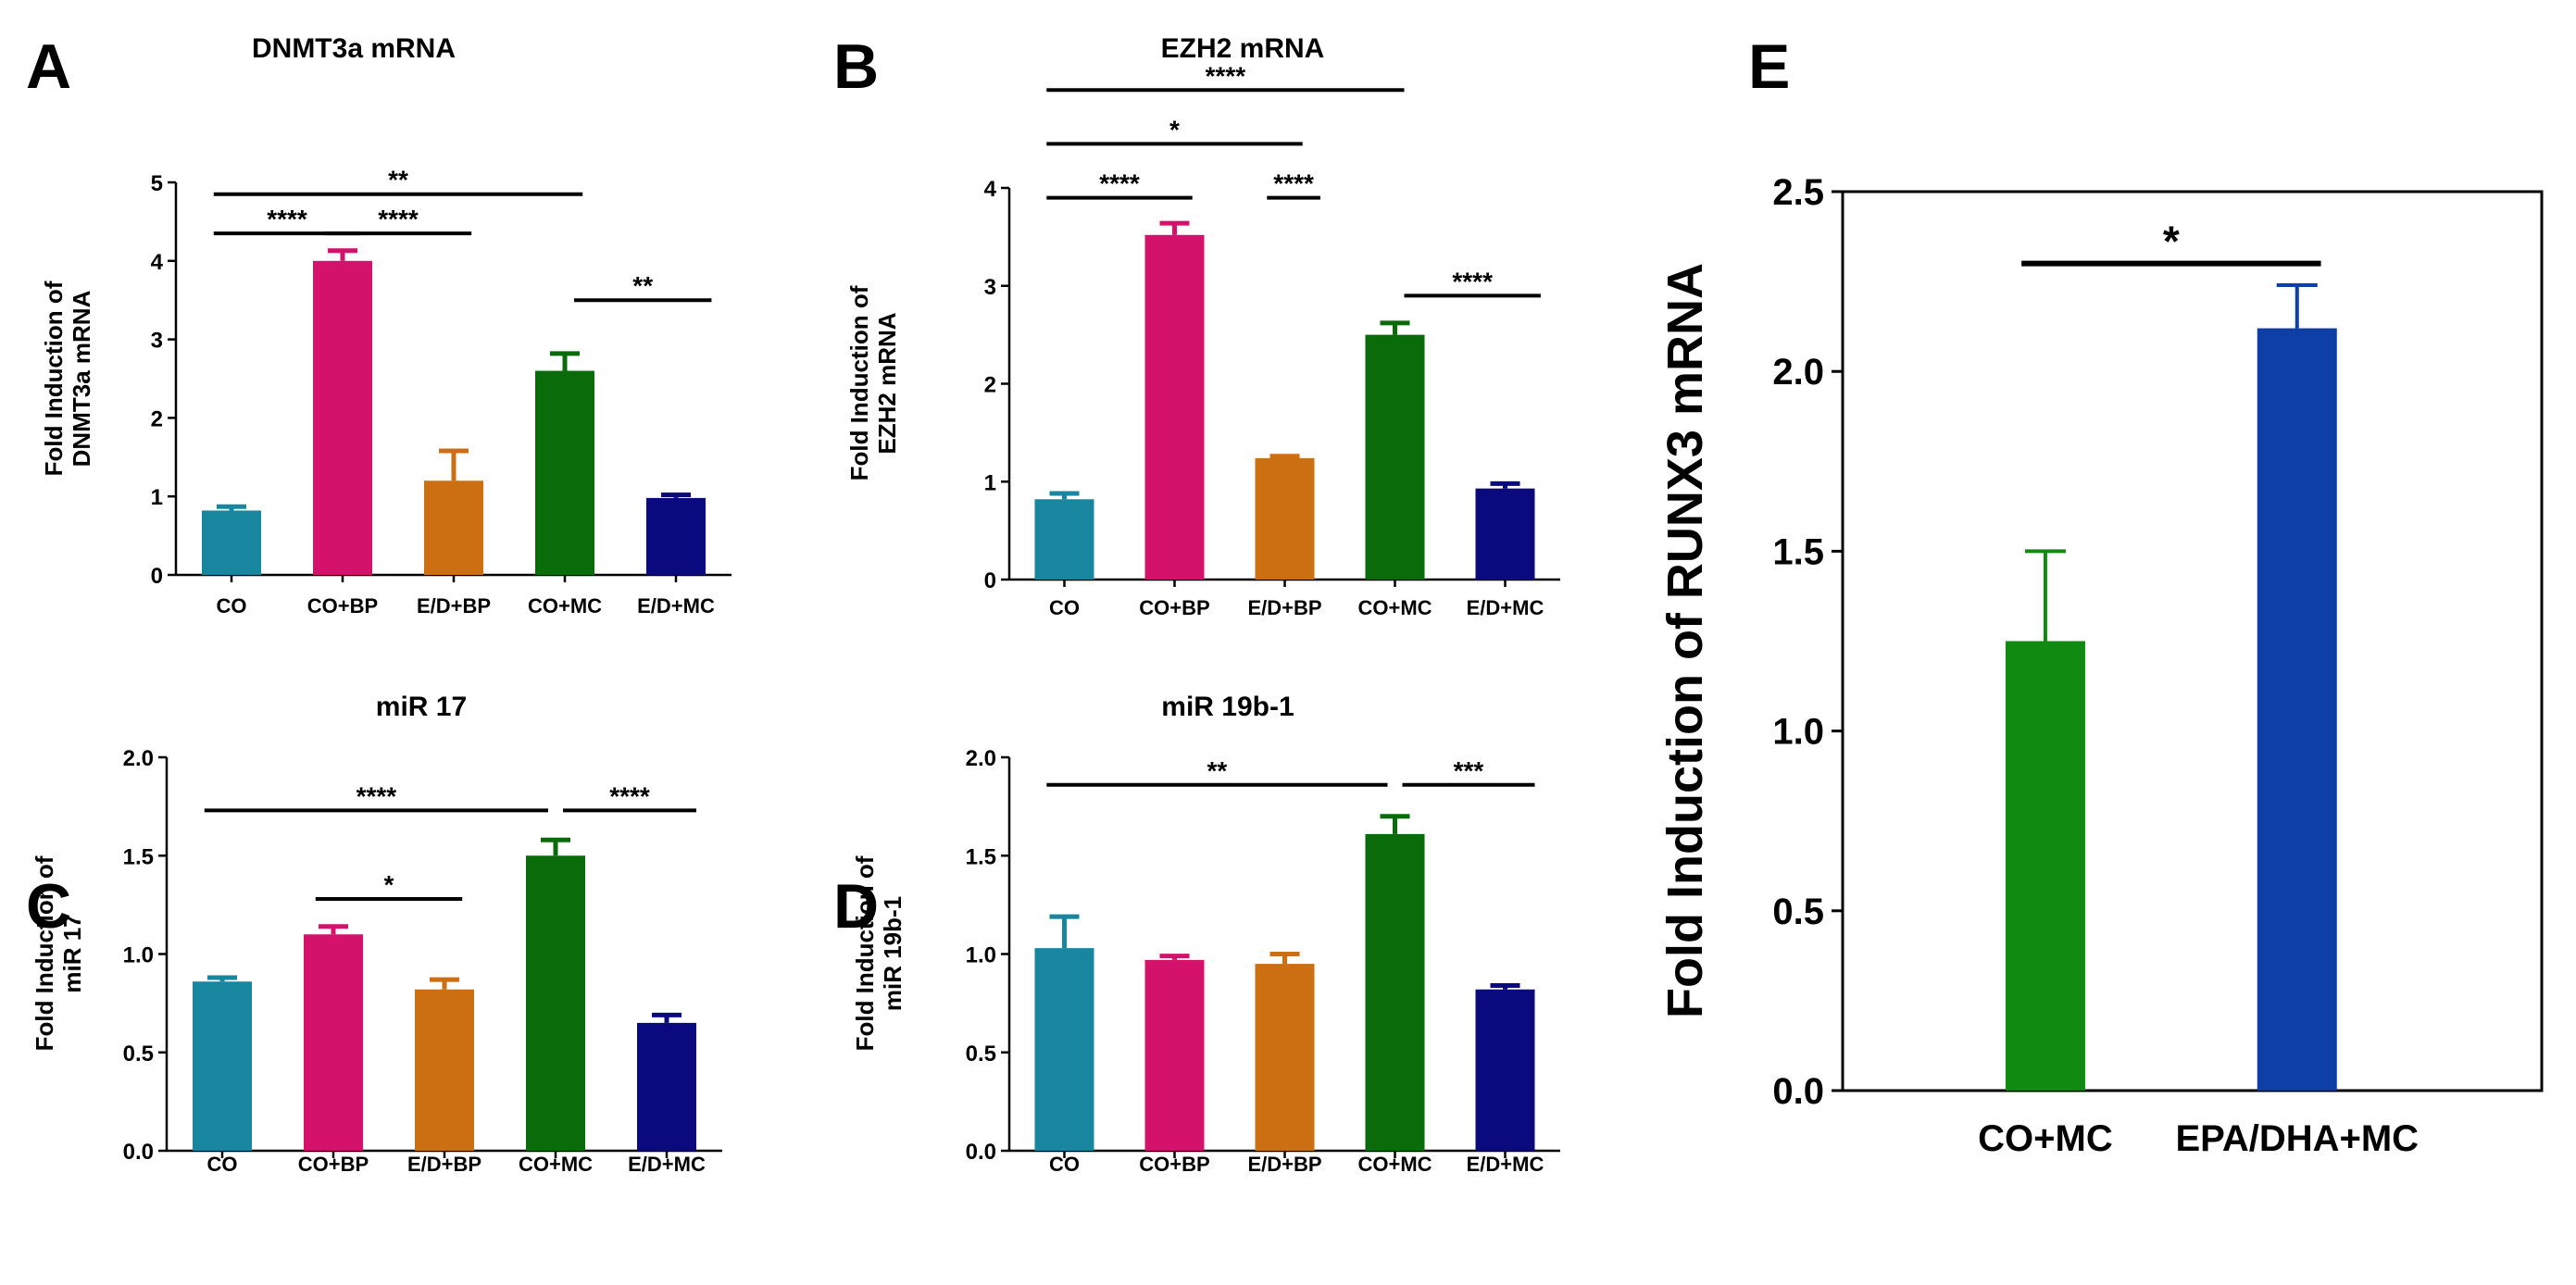 The image size is (2576, 1285). Describe the element at coordinates (49, 66) in the screenshot. I see `panel-A-letter: A` at that location.